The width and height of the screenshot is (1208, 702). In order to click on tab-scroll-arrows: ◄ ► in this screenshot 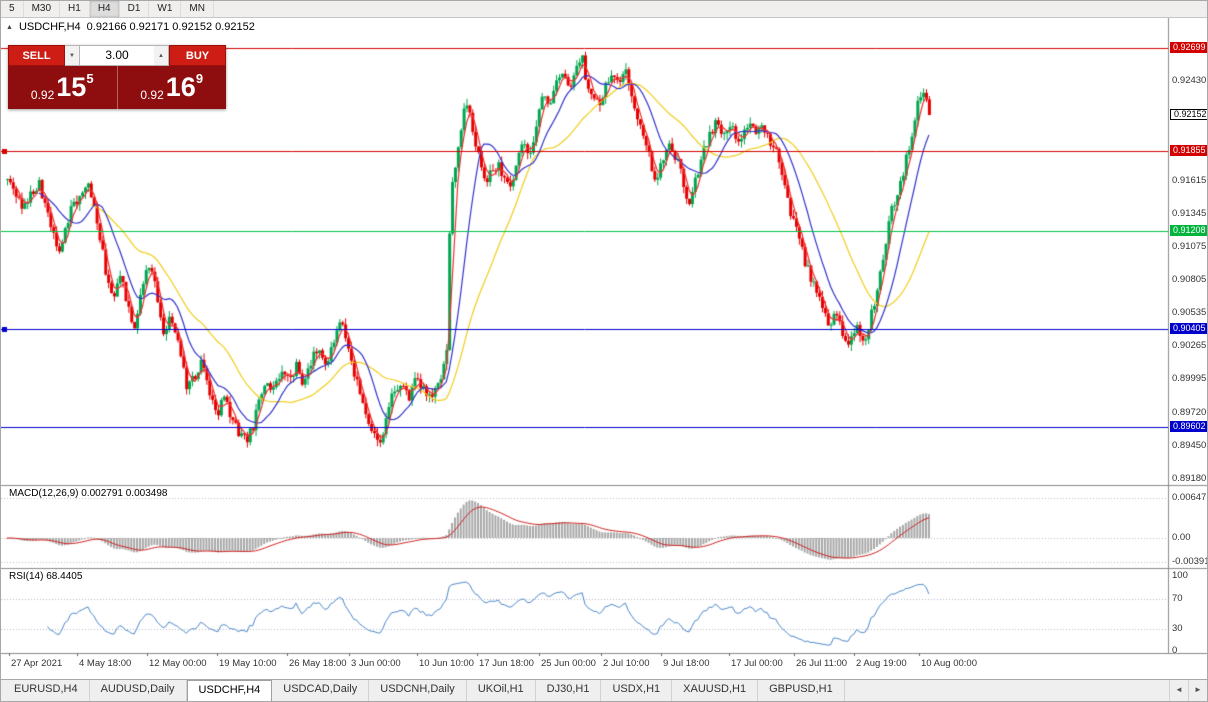, I will do `click(1188, 690)`.